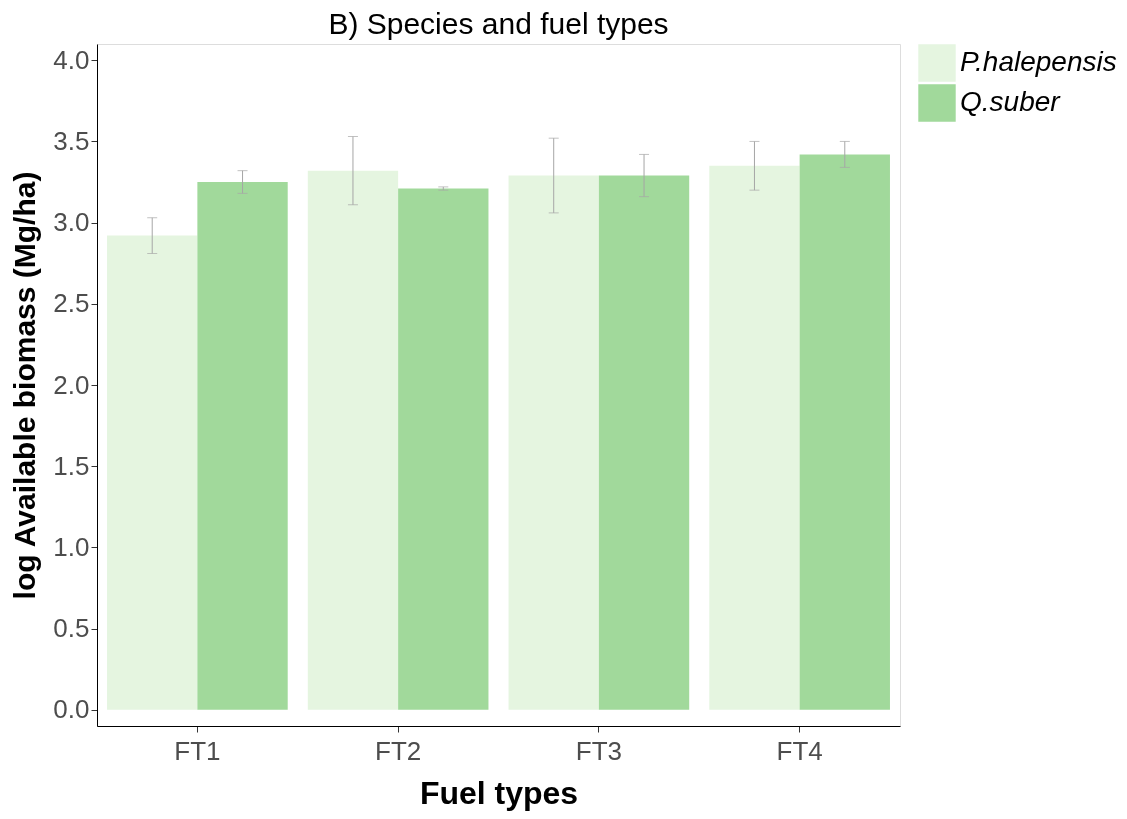 Image resolution: width=1127 pixels, height=819 pixels. I want to click on x-axis-title: Fuel types, so click(499, 792).